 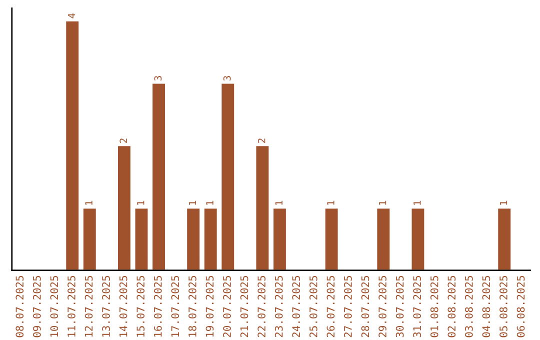 I want to click on x-tick-label: 19.07.2025, so click(x=210, y=306).